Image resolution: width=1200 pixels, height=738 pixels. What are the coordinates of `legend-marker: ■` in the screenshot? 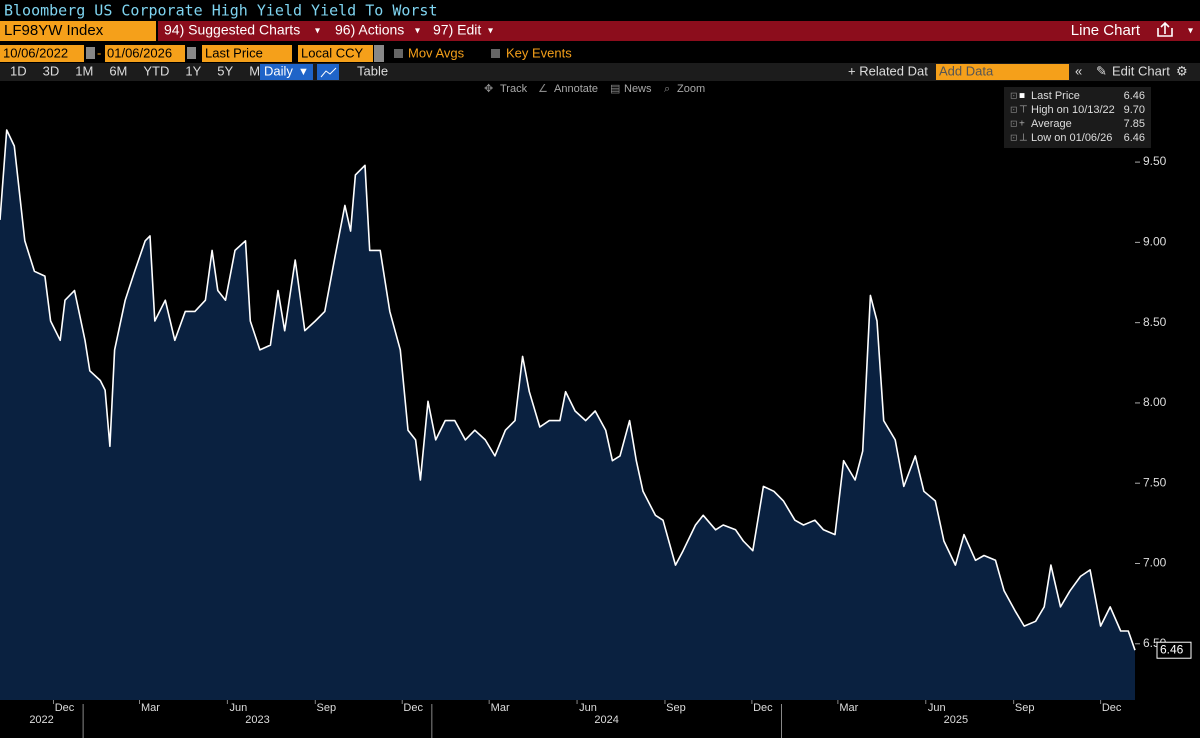 It's located at (1022, 96).